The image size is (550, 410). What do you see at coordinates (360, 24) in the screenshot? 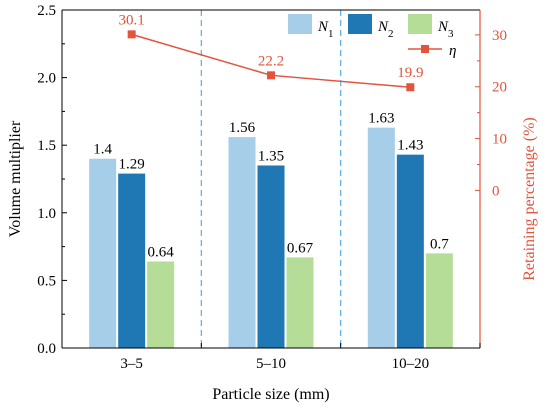
I see `legend-swatch-n2` at bounding box center [360, 24].